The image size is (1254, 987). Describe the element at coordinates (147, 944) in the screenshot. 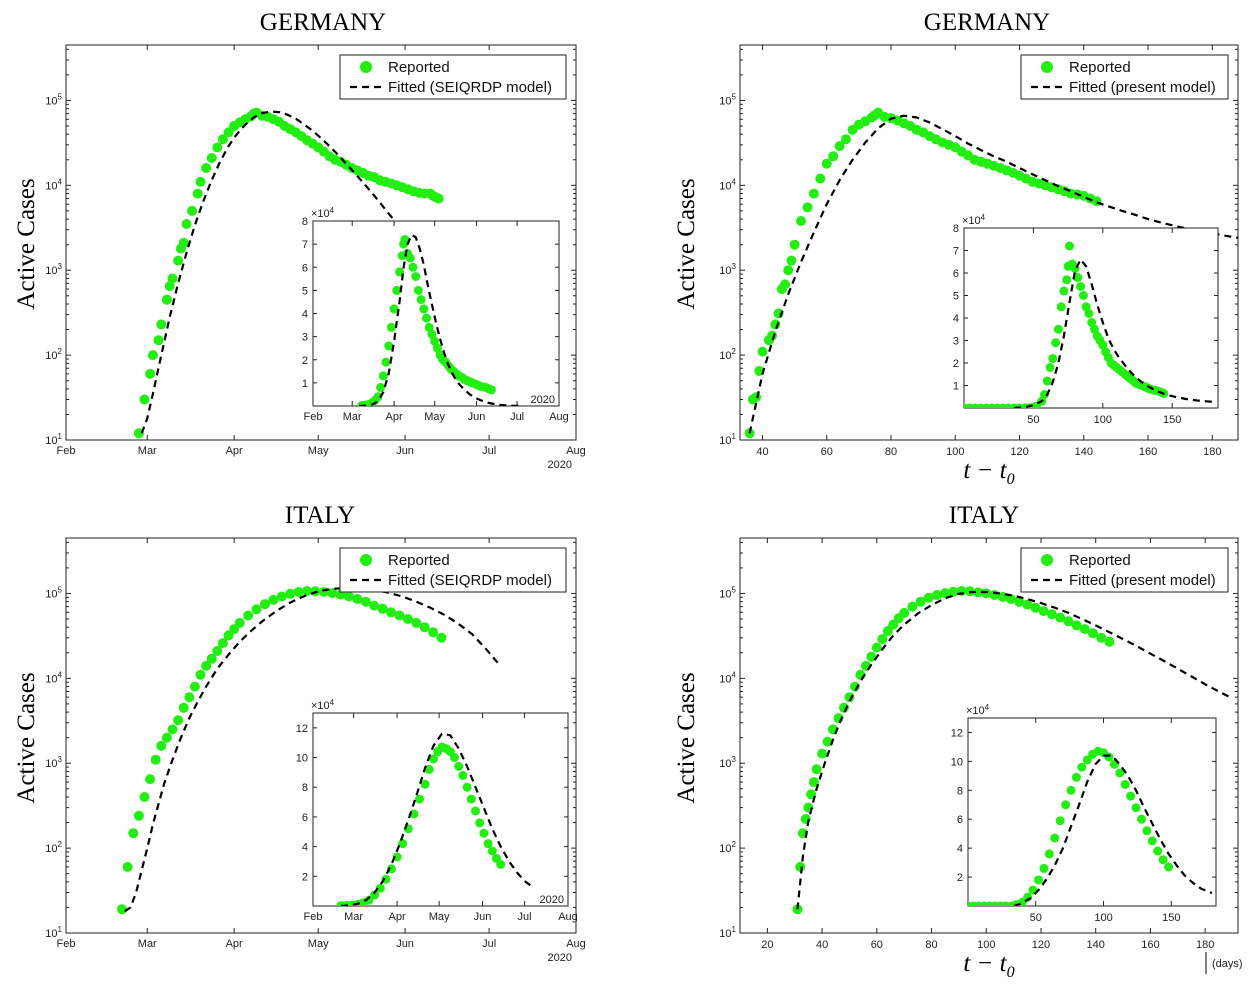

I see `x-tick-label: Mar` at that location.